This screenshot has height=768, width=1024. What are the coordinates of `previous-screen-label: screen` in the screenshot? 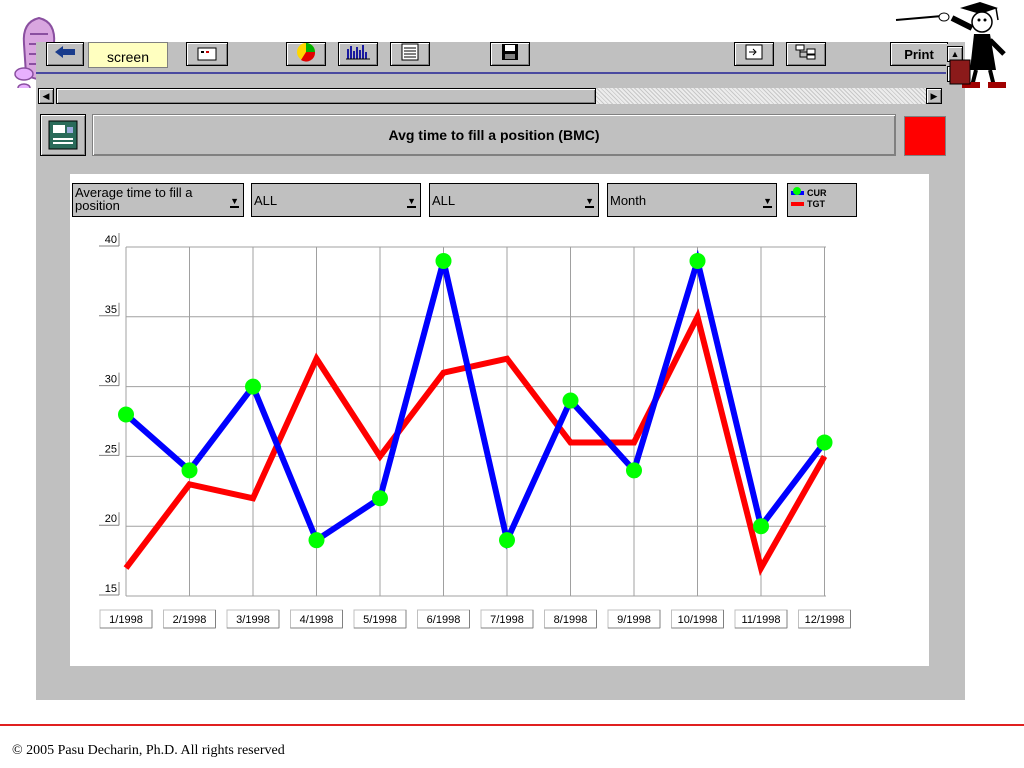 It's located at (128, 57).